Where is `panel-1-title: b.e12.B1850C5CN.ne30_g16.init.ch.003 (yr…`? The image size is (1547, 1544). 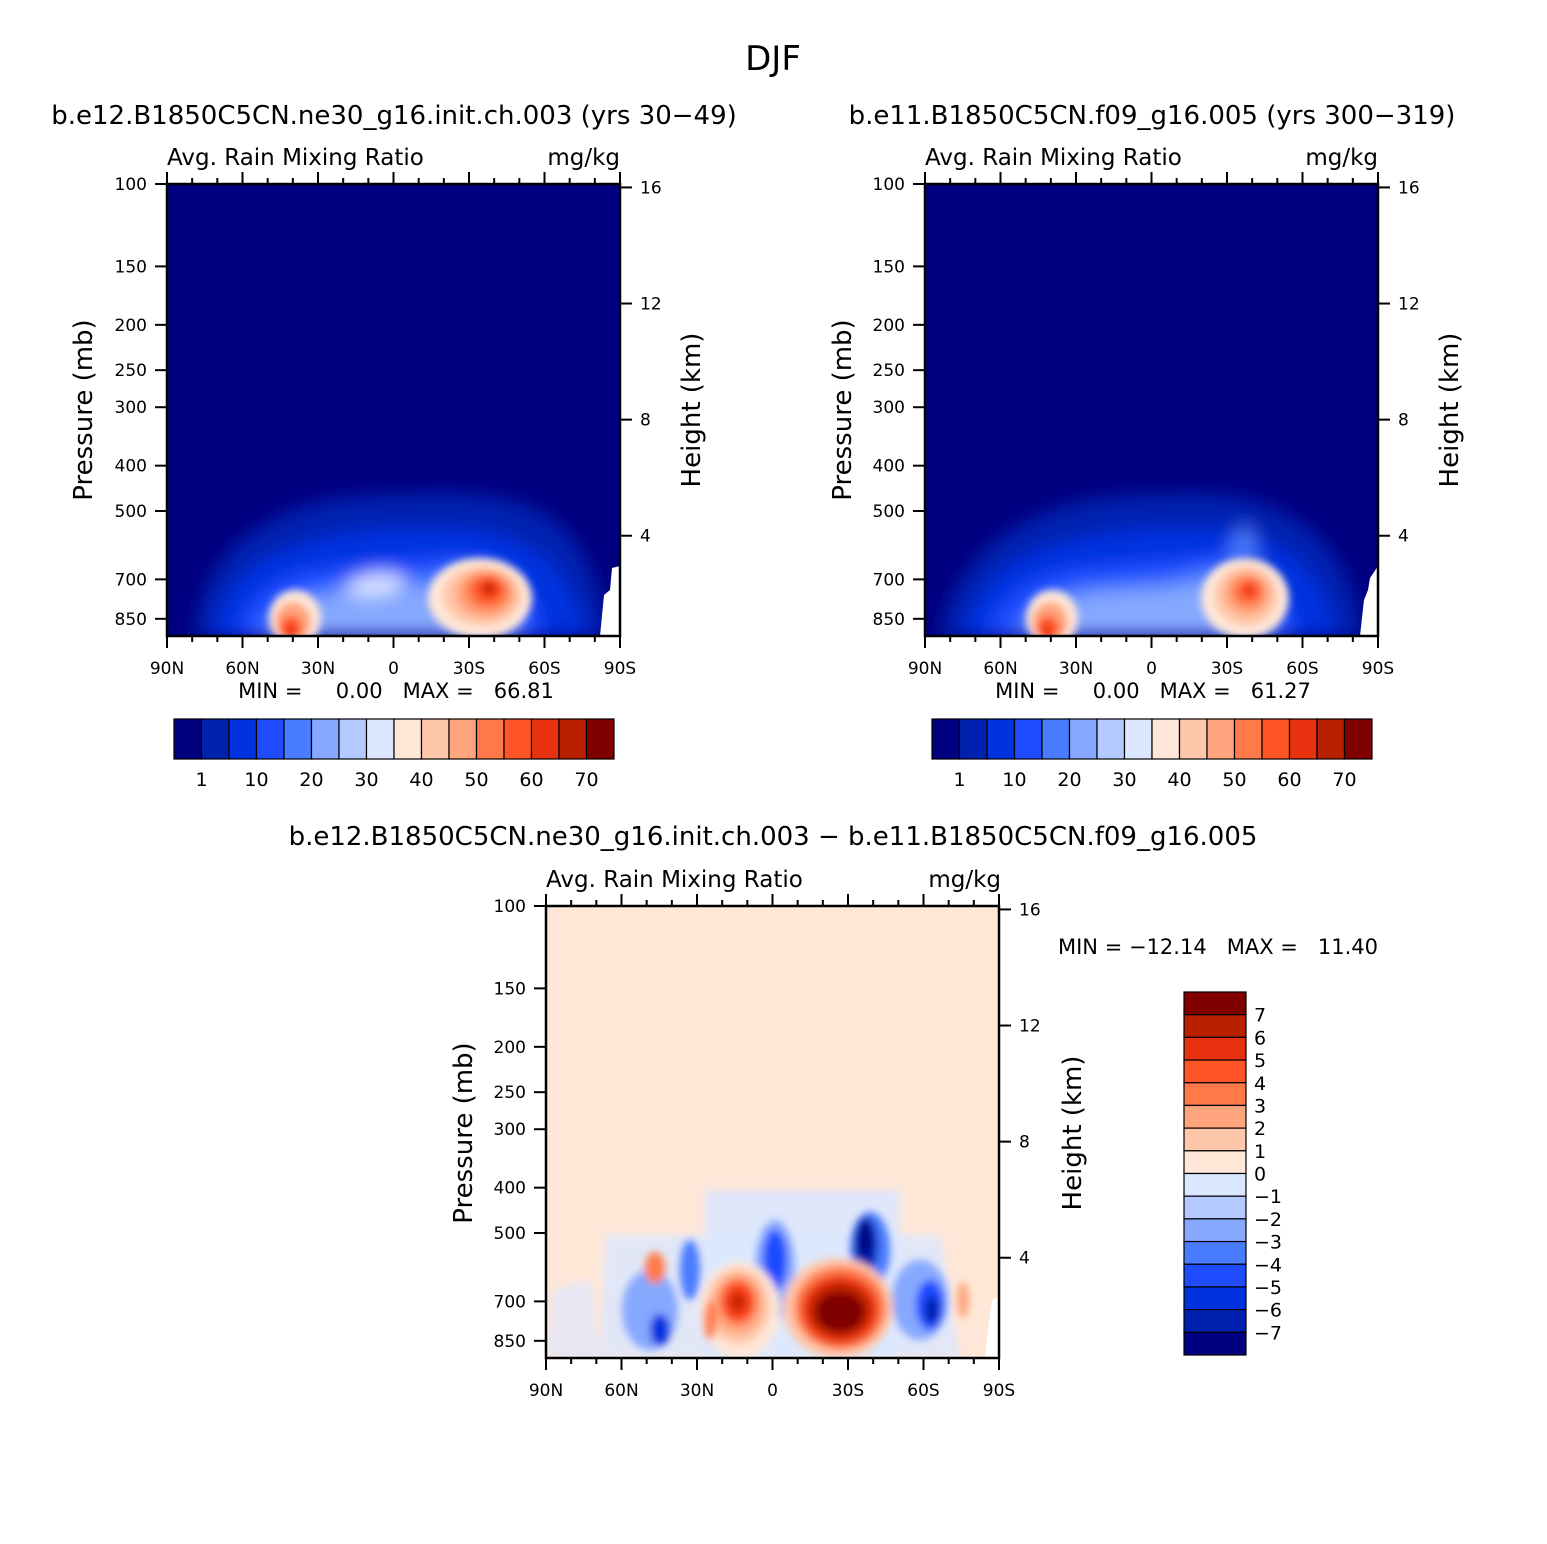
panel-1-title: b.e12.B1850C5CN.ne30_g16.init.ch.003 (yr… is located at coordinates (394, 116).